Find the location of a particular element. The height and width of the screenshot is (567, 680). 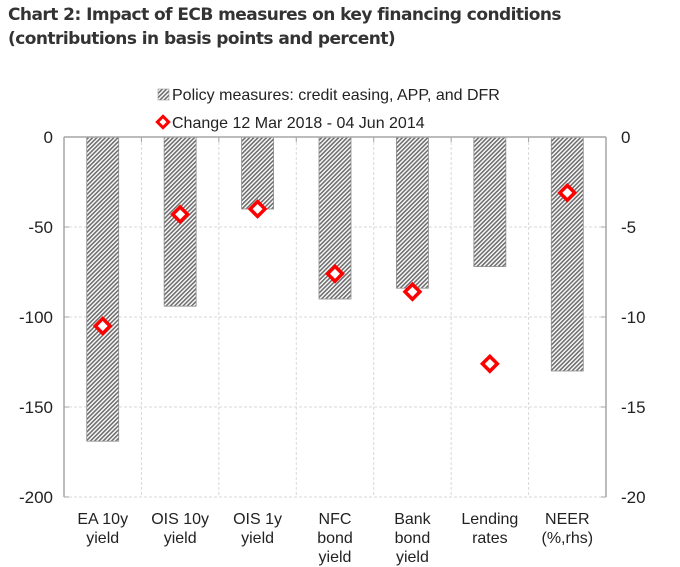

y-tick-label-left: -200 is located at coordinates (36, 497).